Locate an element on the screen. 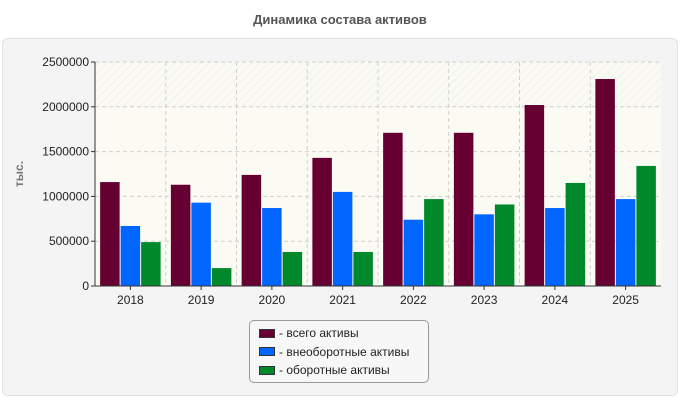 The image size is (680, 400). x-tick-label: 2021 is located at coordinates (342, 300).